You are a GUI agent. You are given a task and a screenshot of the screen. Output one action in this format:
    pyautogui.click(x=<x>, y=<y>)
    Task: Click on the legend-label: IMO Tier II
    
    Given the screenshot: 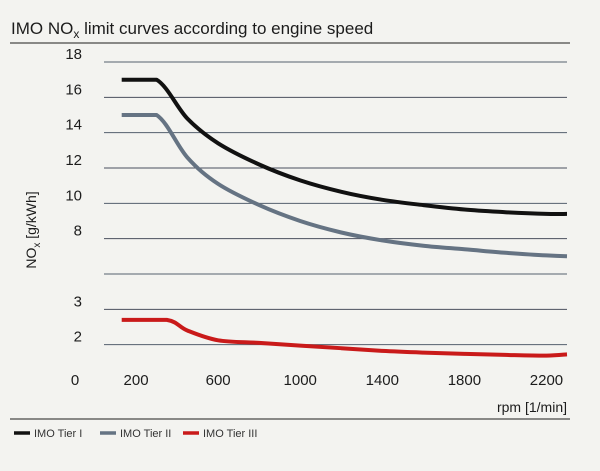 What is the action you would take?
    pyautogui.click(x=145, y=434)
    